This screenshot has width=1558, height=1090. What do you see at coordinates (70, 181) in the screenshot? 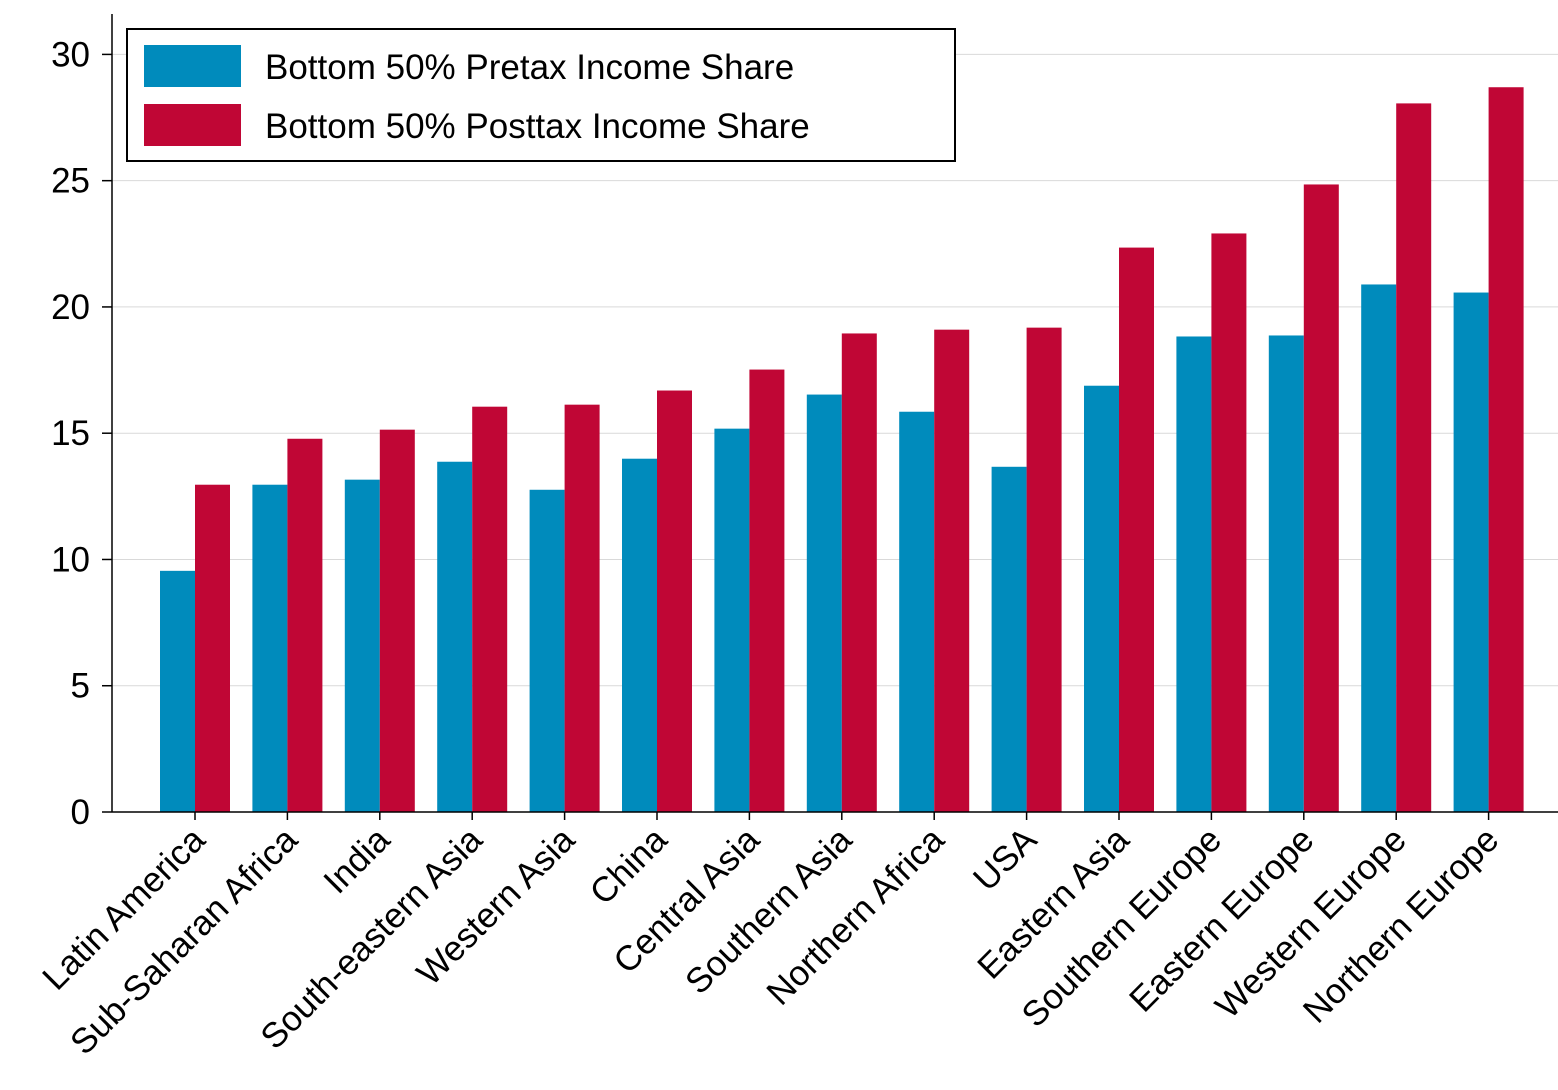
I see `y-tick-label: 25` at bounding box center [70, 181].